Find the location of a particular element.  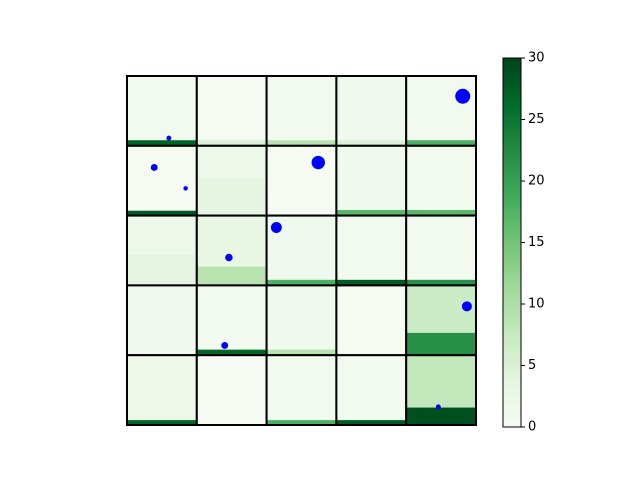

colorbar-tick-label: 20 is located at coordinates (536, 181).